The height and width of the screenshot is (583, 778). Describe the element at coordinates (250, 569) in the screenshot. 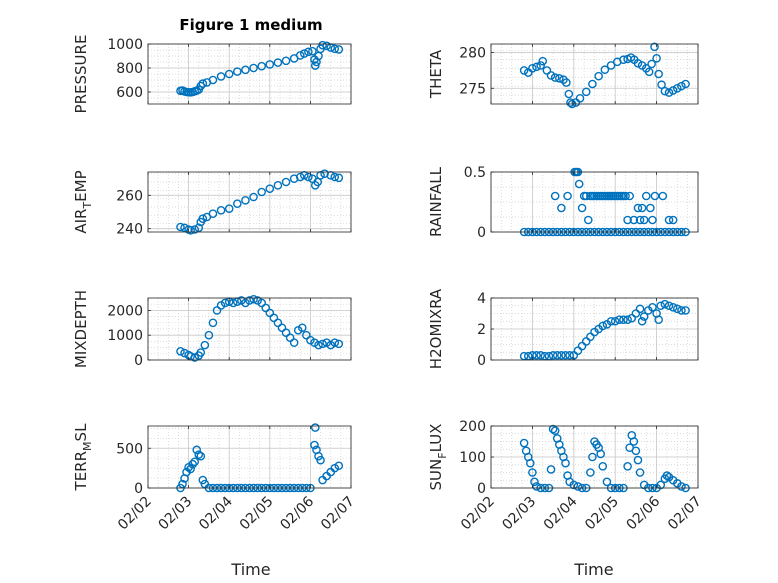

I see `x-axis-label-left: Time` at that location.